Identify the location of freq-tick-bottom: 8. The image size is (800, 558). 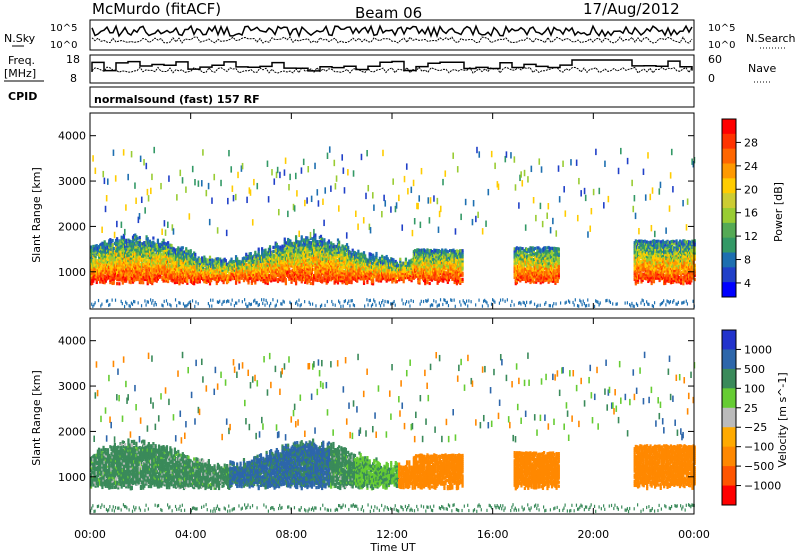
(73, 78).